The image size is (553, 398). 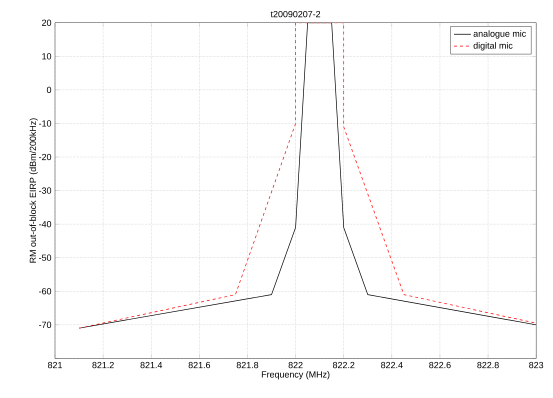 What do you see at coordinates (199, 365) in the screenshot?
I see `x-tick-label: 821.6` at bounding box center [199, 365].